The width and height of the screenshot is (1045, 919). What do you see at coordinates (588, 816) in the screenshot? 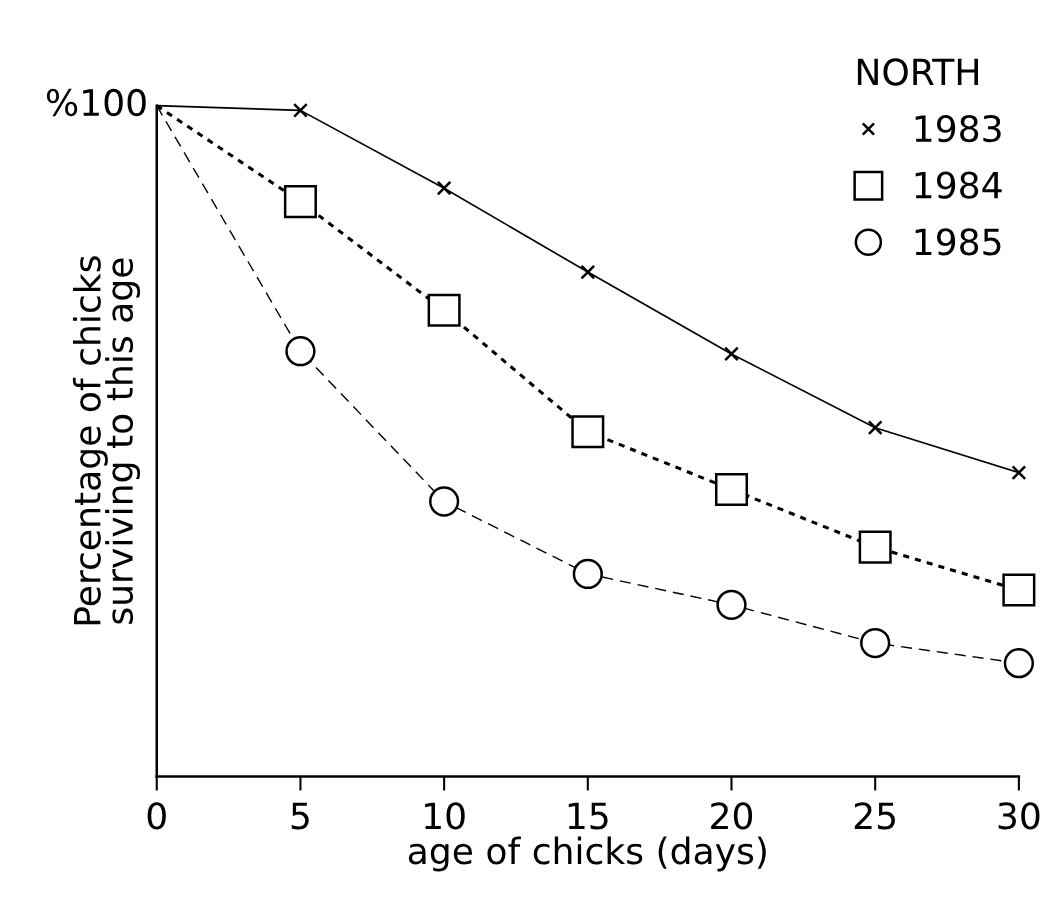
I see `x-tick-label: 15` at bounding box center [588, 816].